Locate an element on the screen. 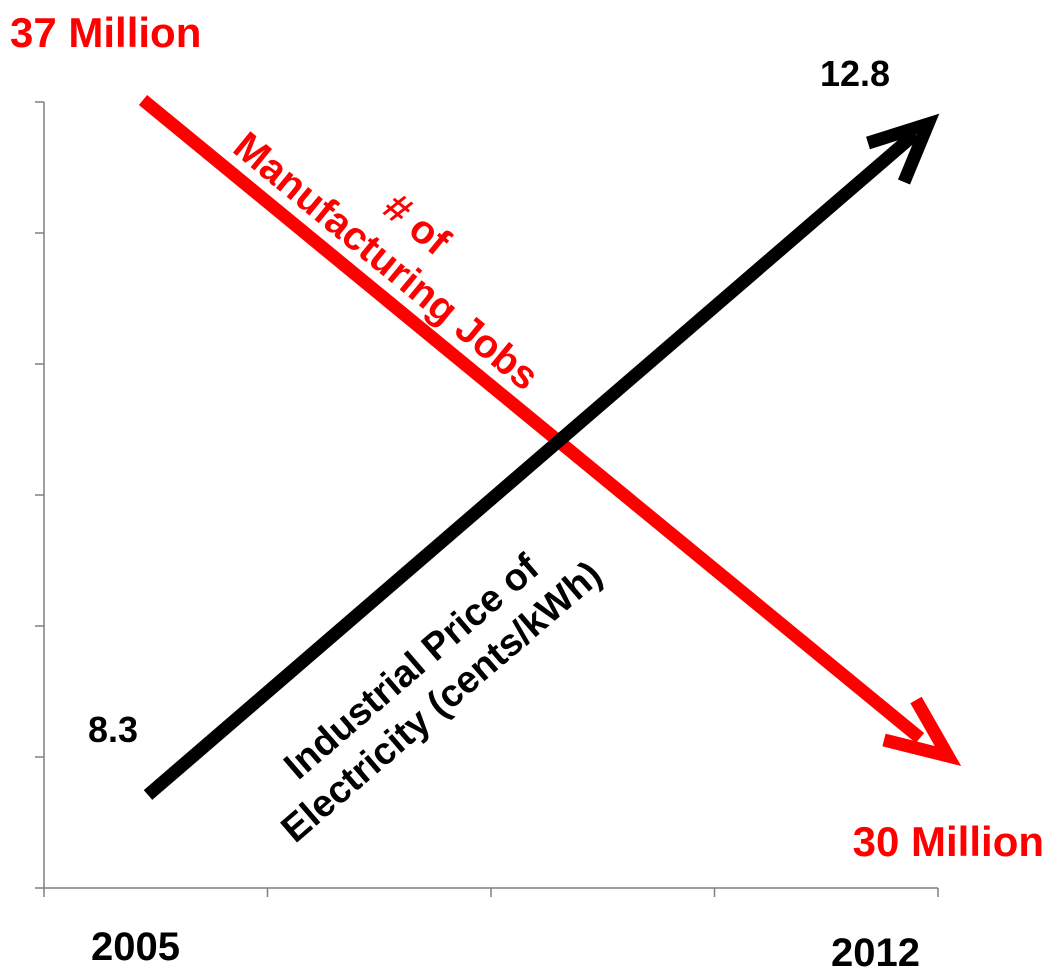 This screenshot has width=1050, height=972. jobs-start-label: 37 Million is located at coordinates (105, 32).